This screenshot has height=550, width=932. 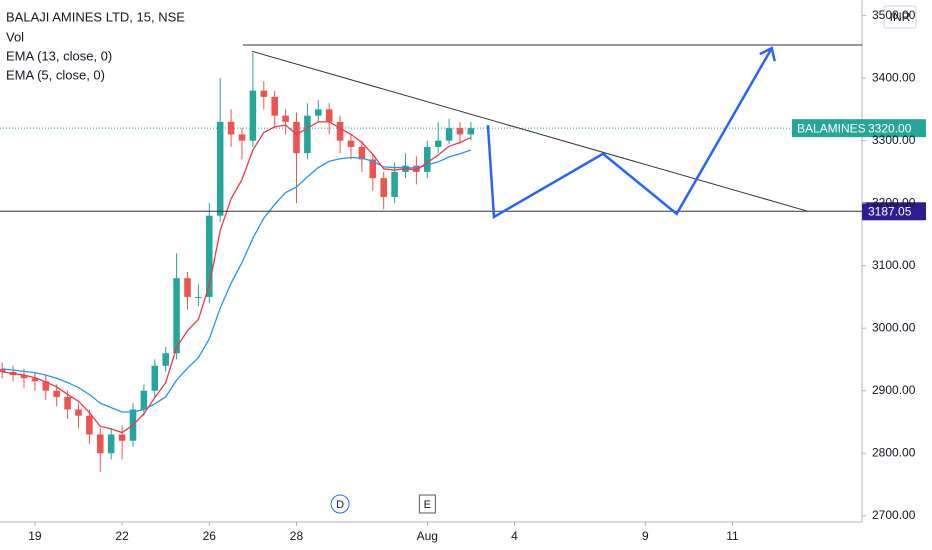 I want to click on y-tick-label: 2700.00, so click(x=894, y=515).